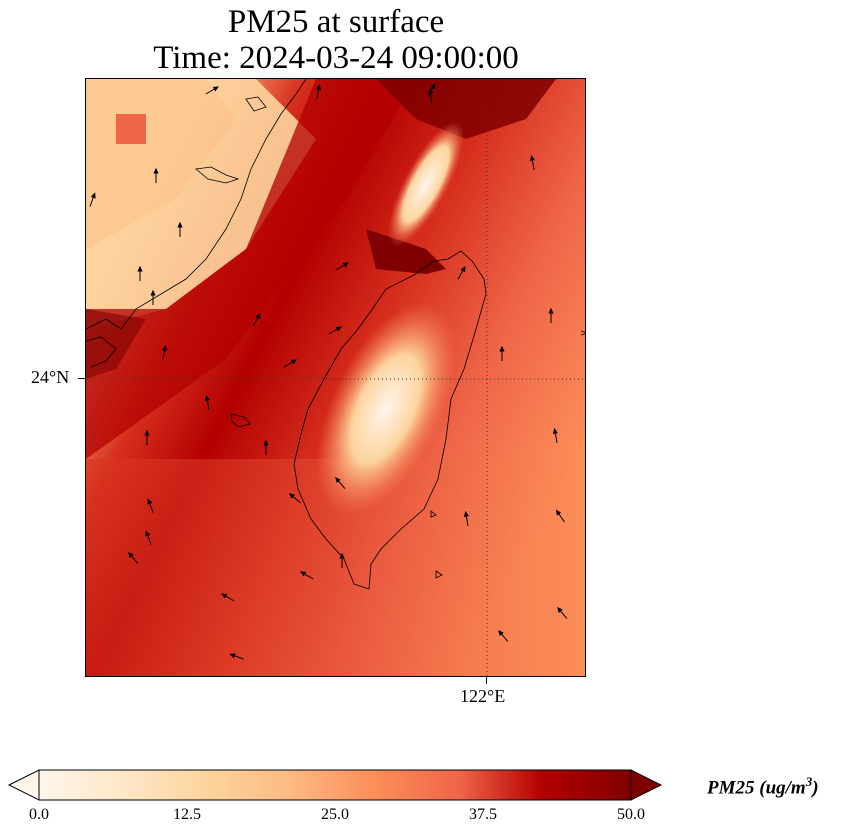  Describe the element at coordinates (187, 814) in the screenshot. I see `colorbar-tick-1: 12.5` at that location.